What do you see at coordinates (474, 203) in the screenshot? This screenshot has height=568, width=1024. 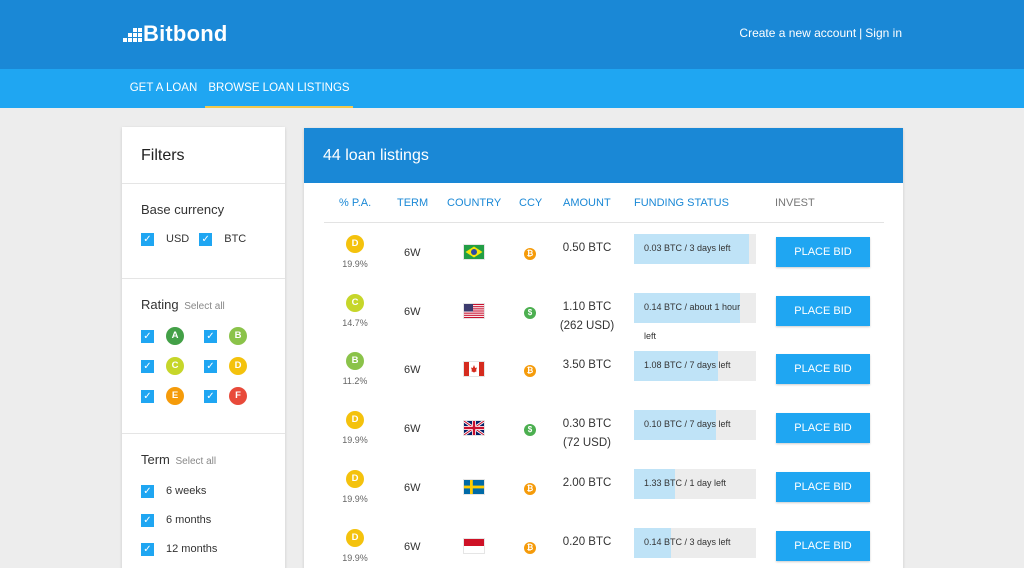 I see `col-country: COUNTRY` at bounding box center [474, 203].